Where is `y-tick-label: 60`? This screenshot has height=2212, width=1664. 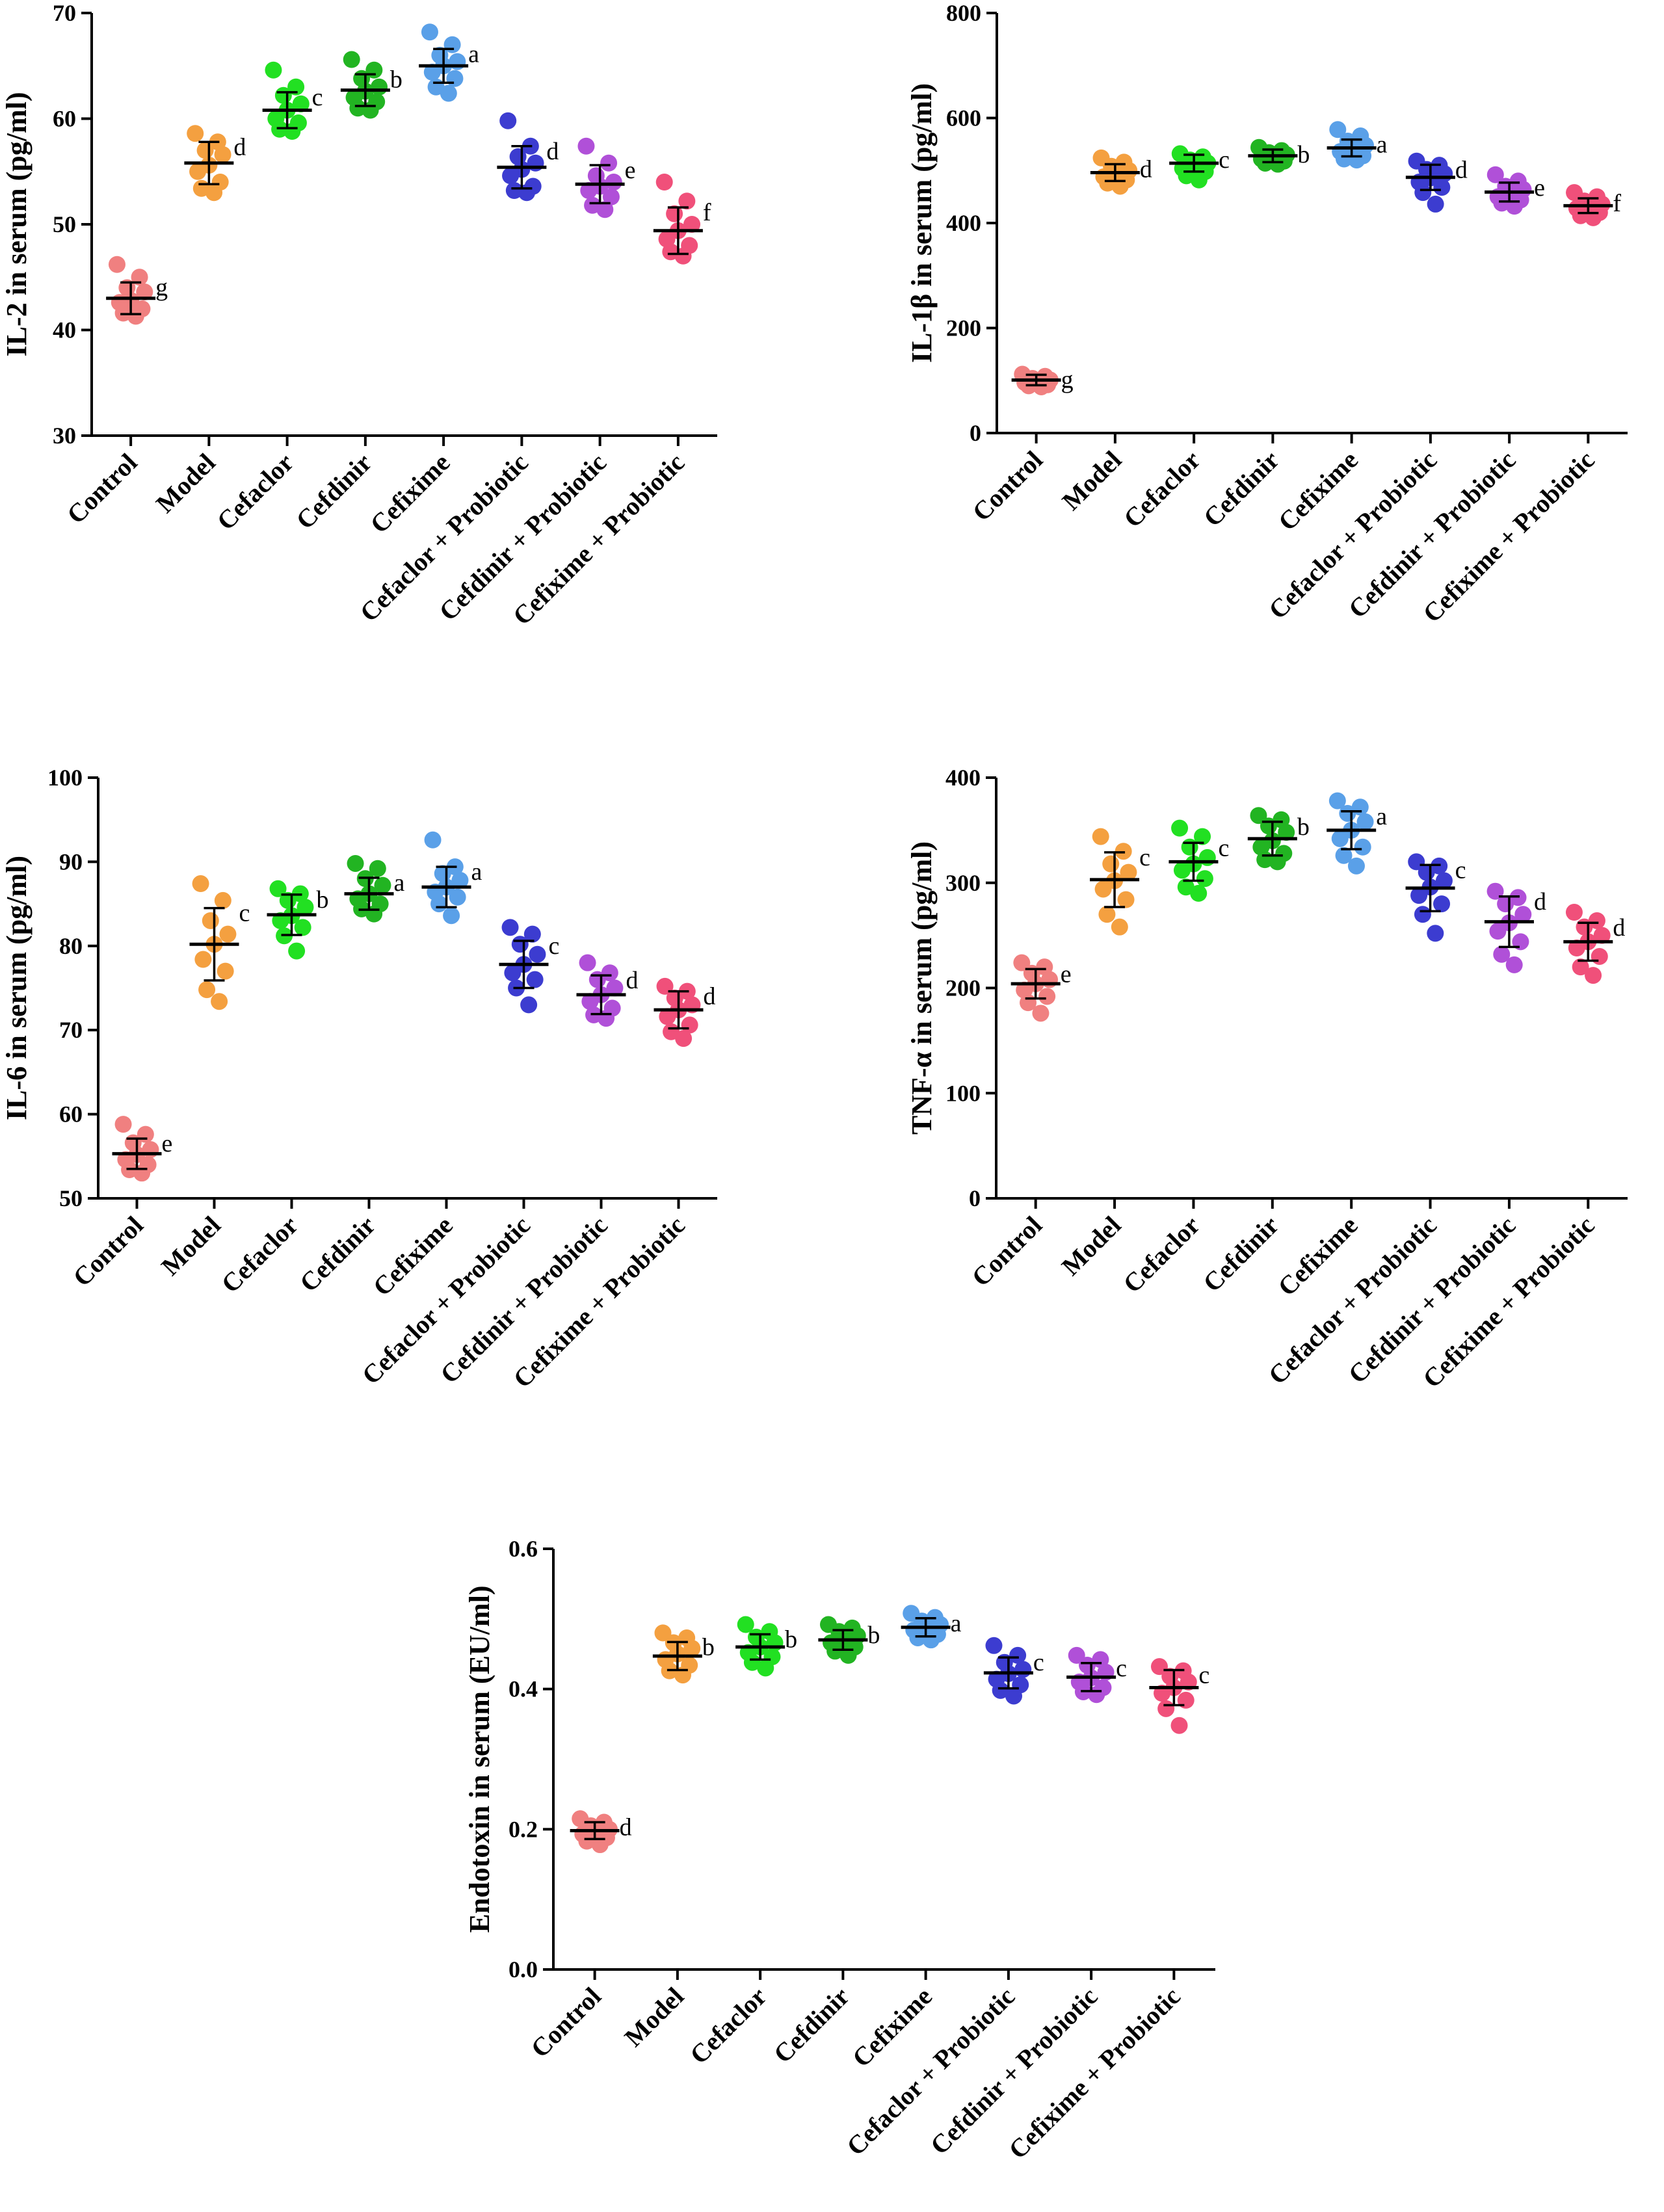
y-tick-label: 60 is located at coordinates (71, 1114).